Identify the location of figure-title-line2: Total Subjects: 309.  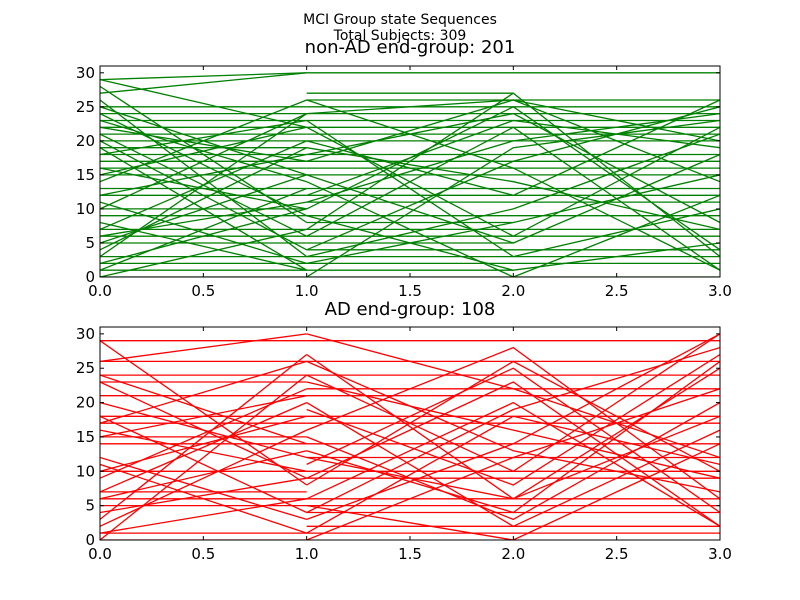
(400, 36).